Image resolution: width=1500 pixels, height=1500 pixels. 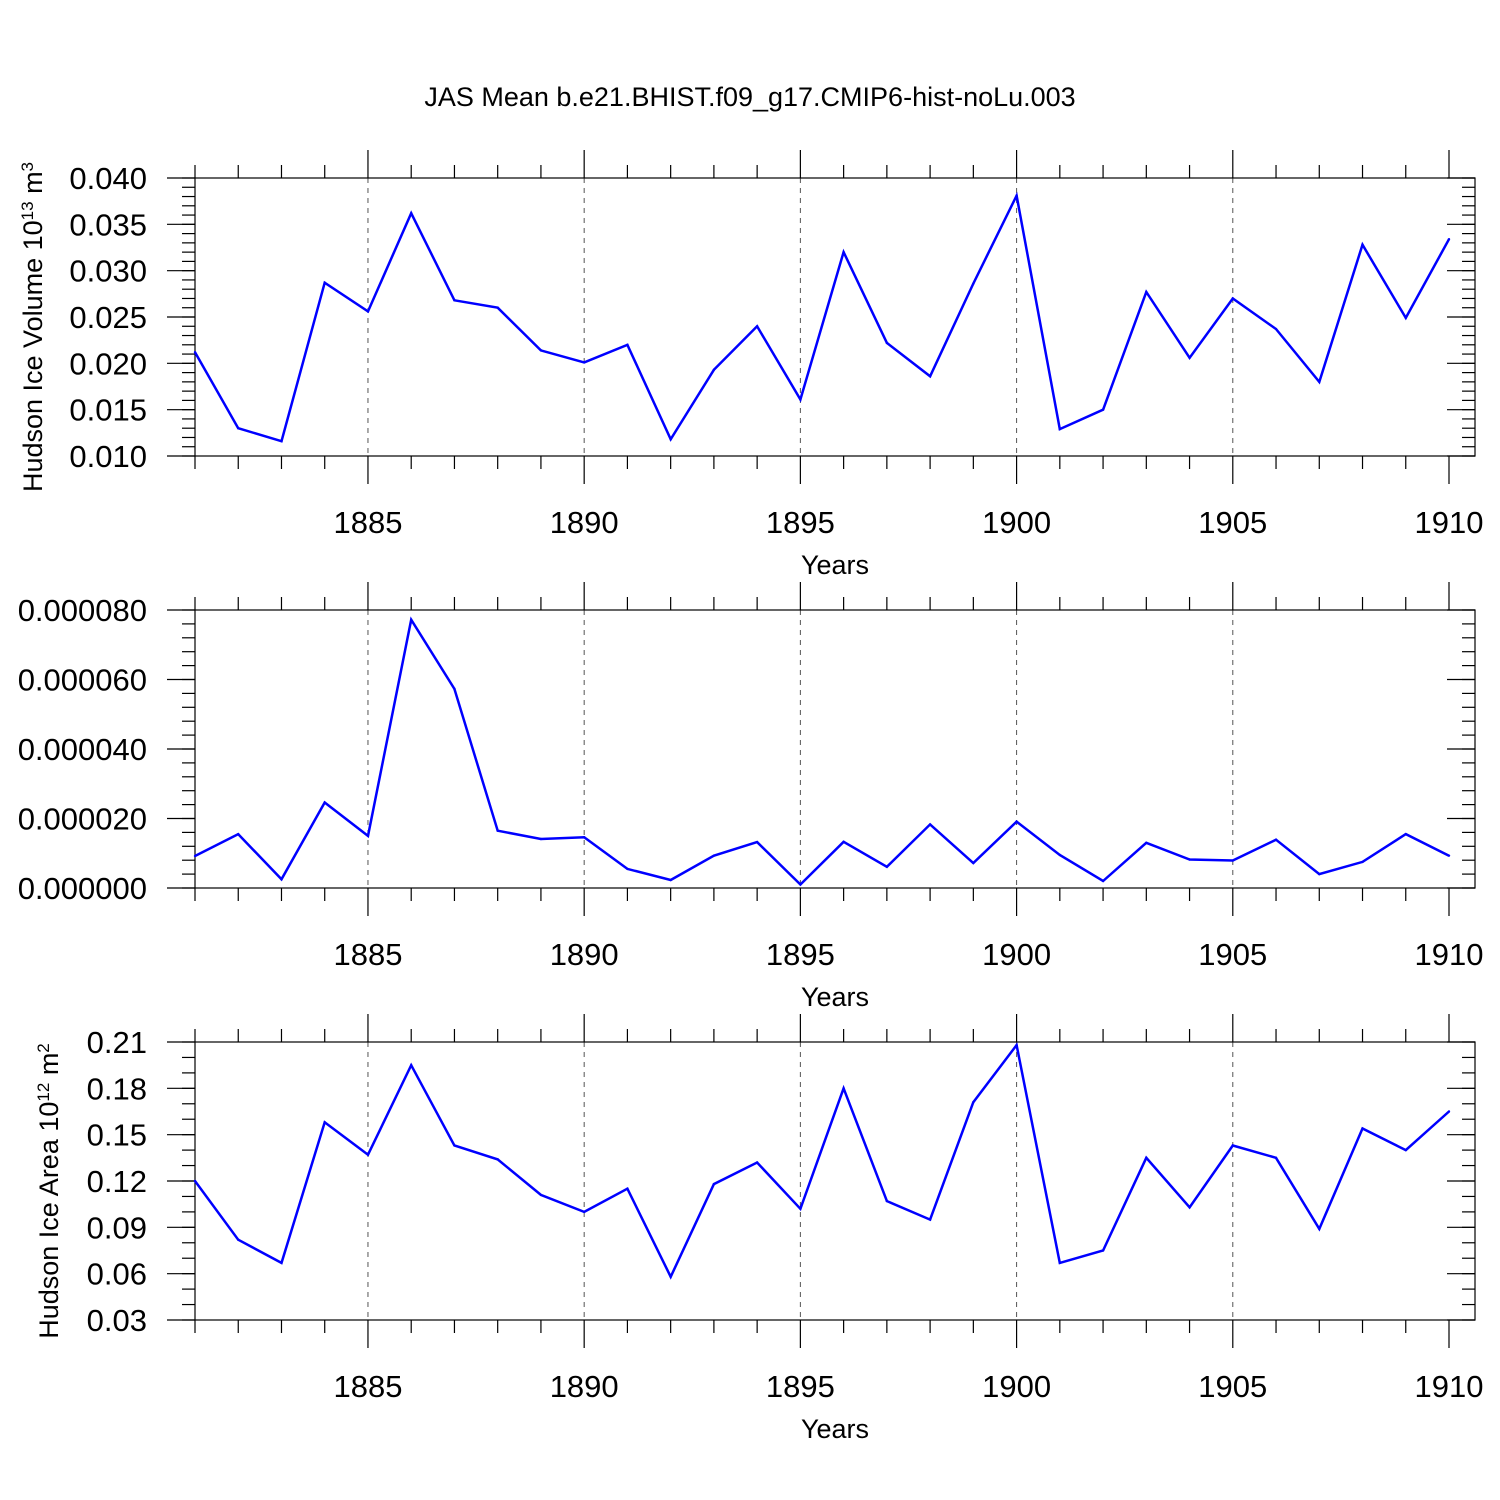 What do you see at coordinates (108, 224) in the screenshot?
I see `y-tick-label: 0.035` at bounding box center [108, 224].